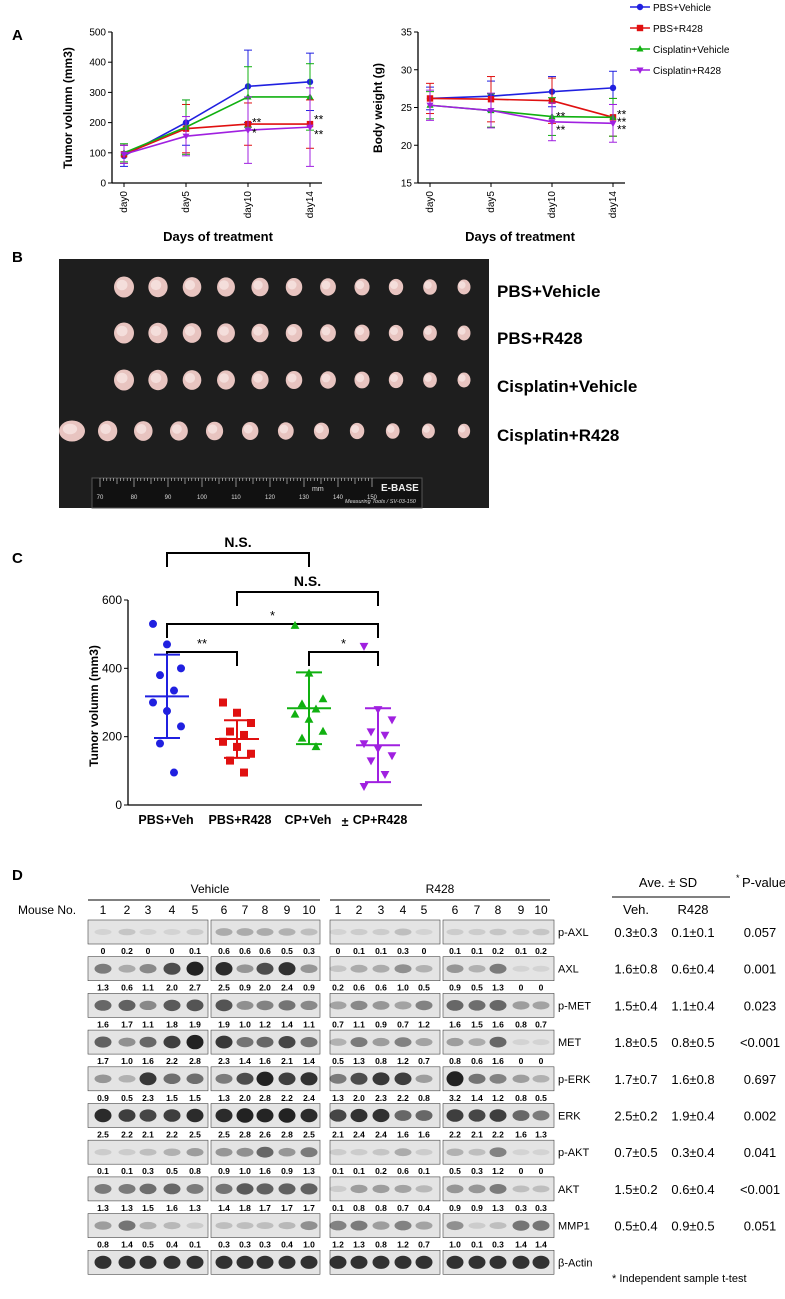 This screenshot has width=785, height=1299. I want to click on lane-number: 9, so click(521, 910).